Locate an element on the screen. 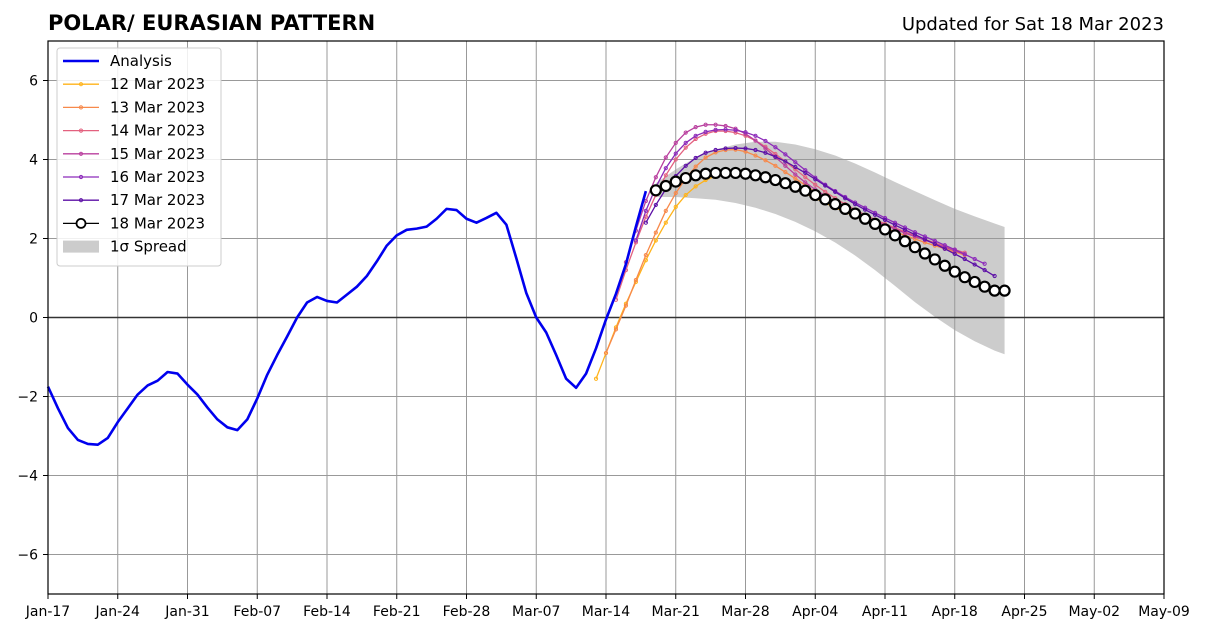 Image resolution: width=1207 pixels, height=637 pixels. x-tick-label: Apr-04 is located at coordinates (815, 612).